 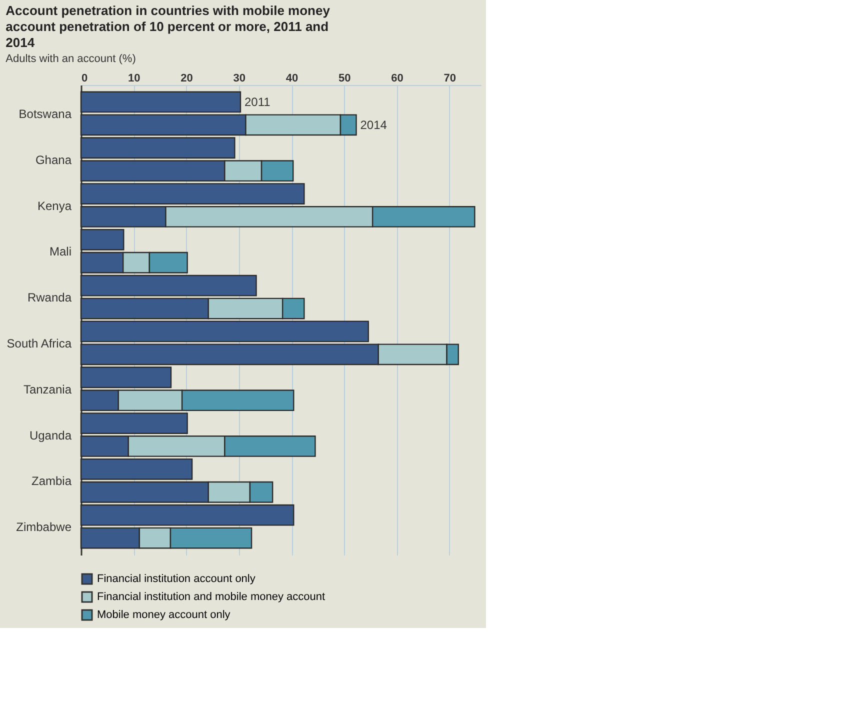 I want to click on legend-label: Financial institution and mobile money account, so click(x=211, y=597).